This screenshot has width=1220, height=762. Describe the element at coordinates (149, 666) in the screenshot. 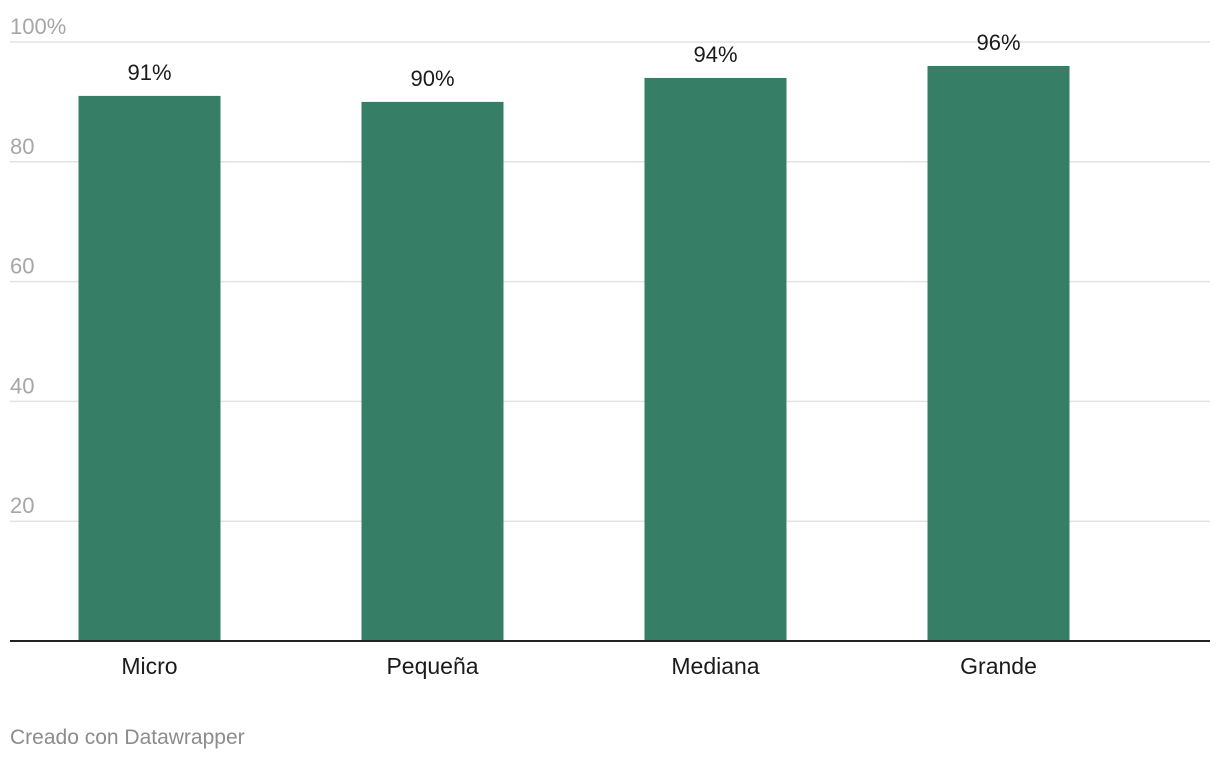

I see `x-tick-label: Micro` at that location.